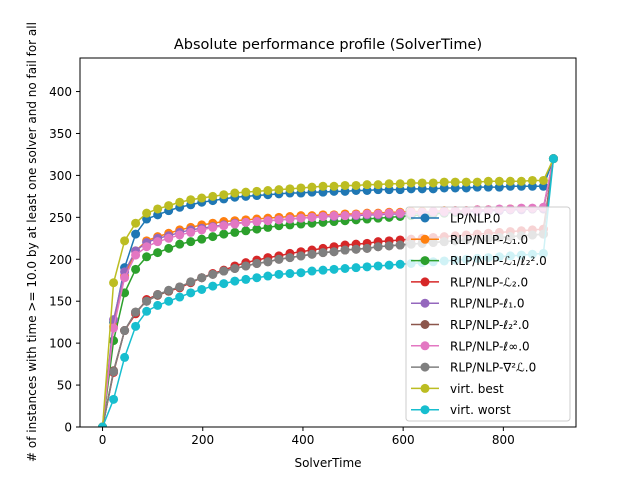 Image resolution: width=640 pixels, height=480 pixels. What do you see at coordinates (475, 219) in the screenshot?
I see `legend-label: LP/NLP.0` at bounding box center [475, 219].